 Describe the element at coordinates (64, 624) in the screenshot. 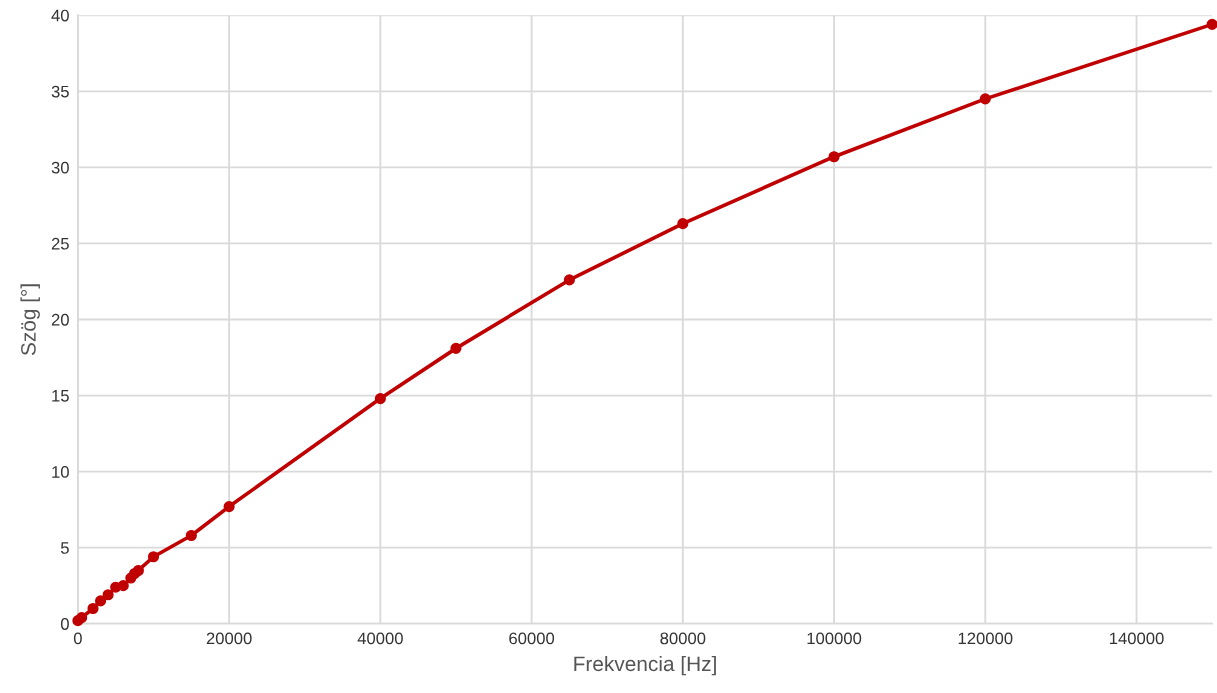

I see `y-tick-label: 0` at that location.